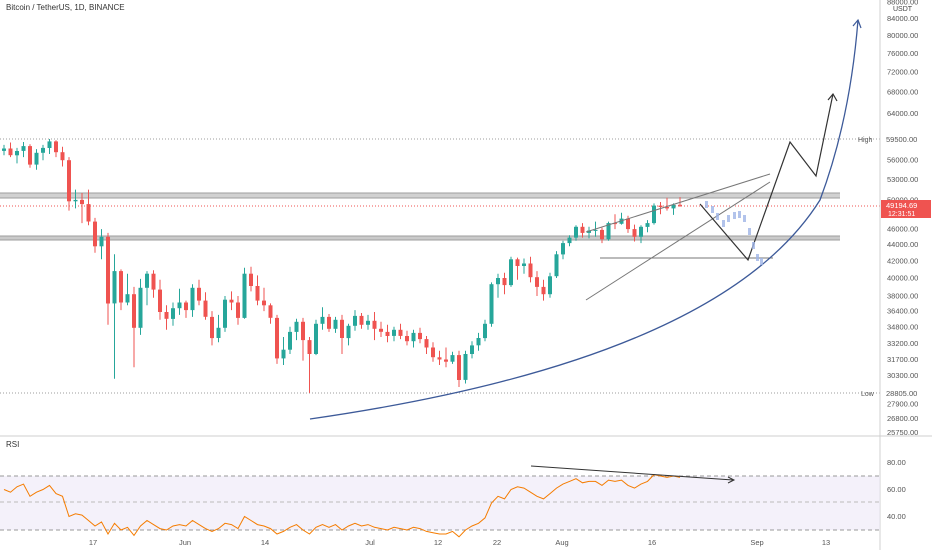  I want to click on rsi-axis: 80.00 60.00 40.00, so click(896, 489).